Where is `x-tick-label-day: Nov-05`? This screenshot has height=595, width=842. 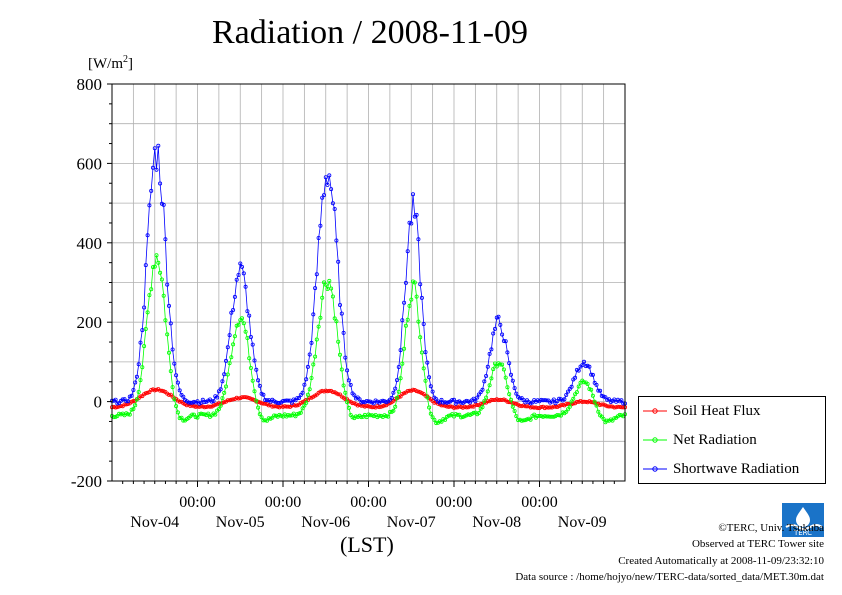
x-tick-label-day: Nov-05 is located at coordinates (240, 522).